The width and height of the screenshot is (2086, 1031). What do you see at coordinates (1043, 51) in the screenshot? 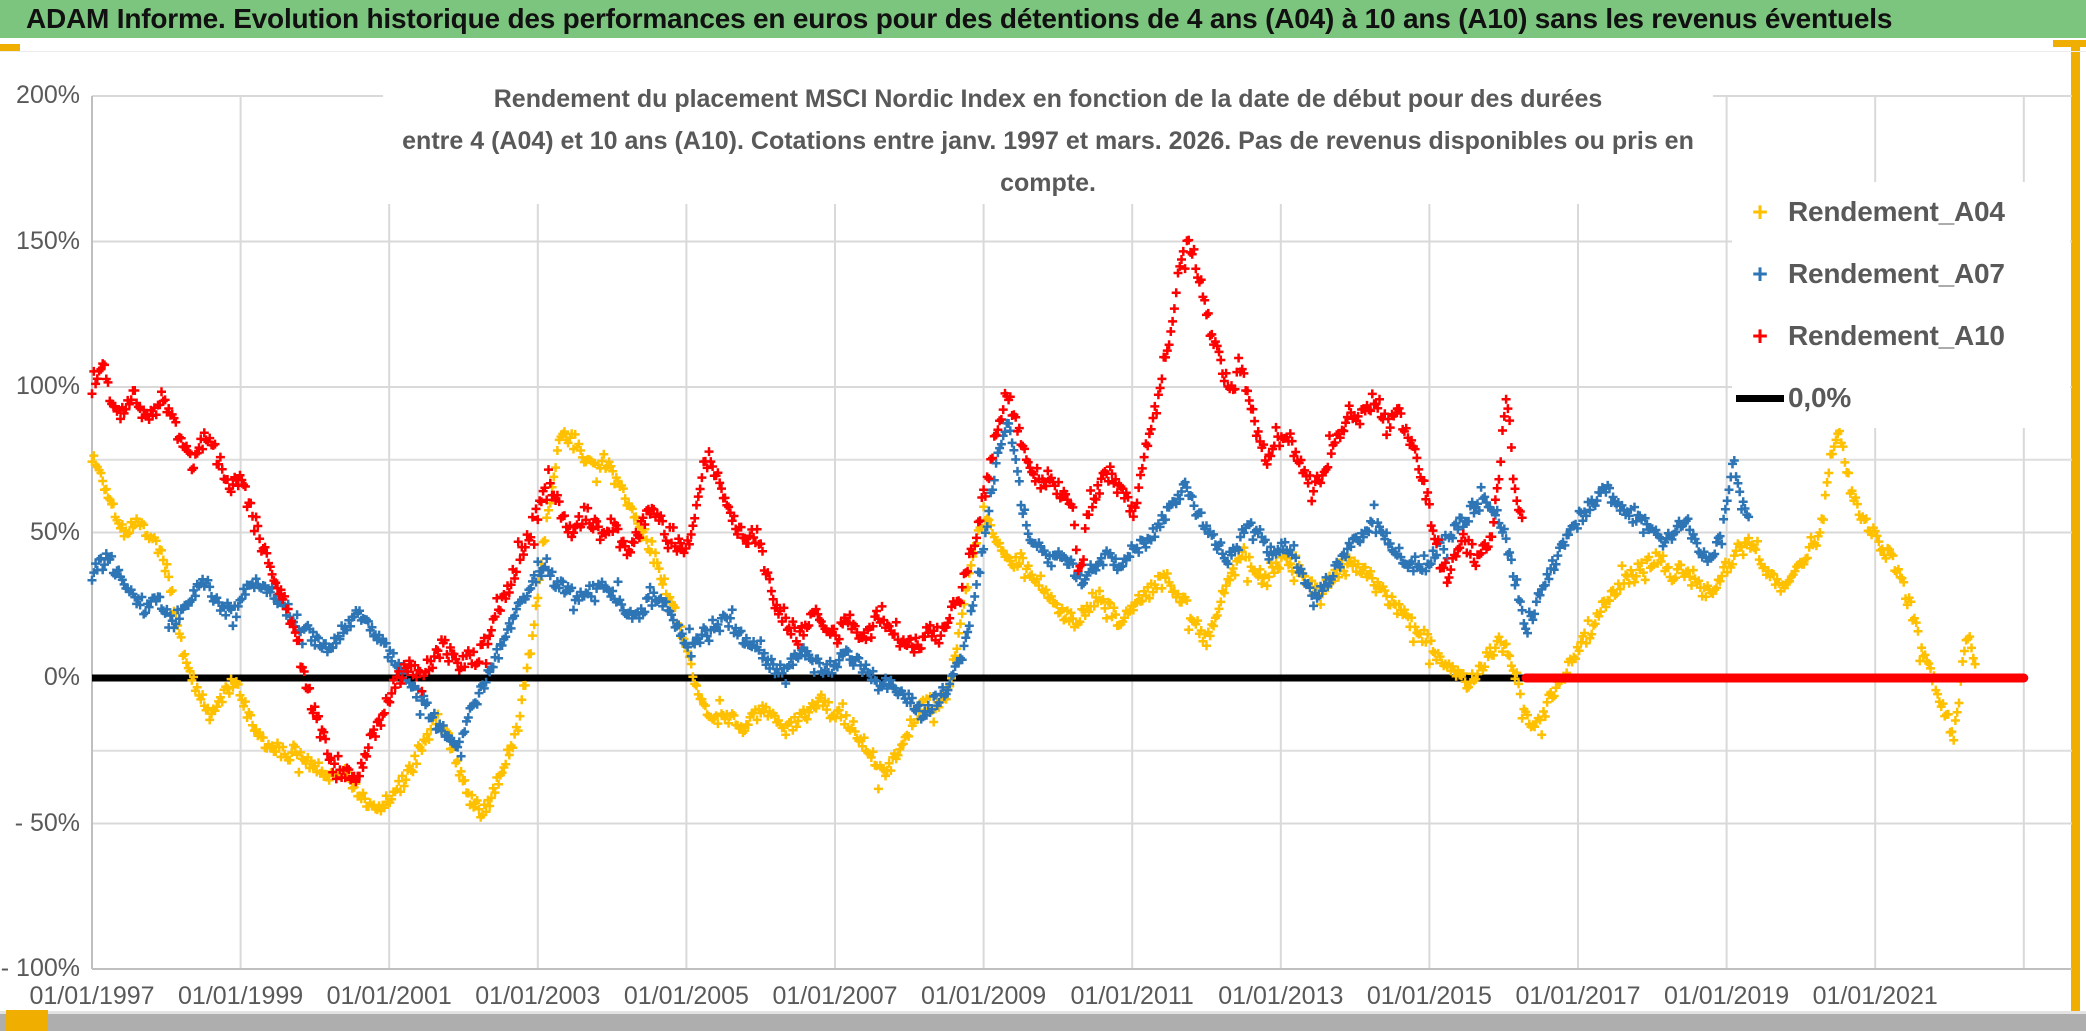
I see `sheet-row-divider` at bounding box center [1043, 51].